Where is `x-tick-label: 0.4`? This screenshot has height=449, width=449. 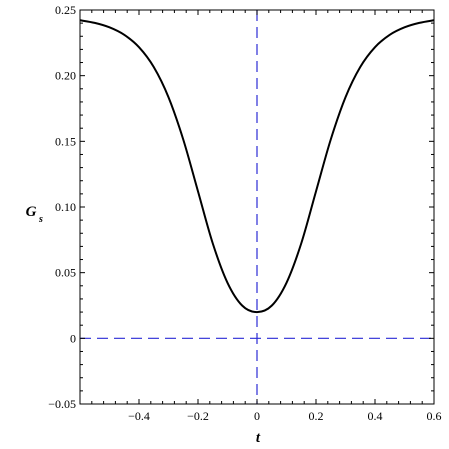
x-tick-label: 0.4 is located at coordinates (375, 416).